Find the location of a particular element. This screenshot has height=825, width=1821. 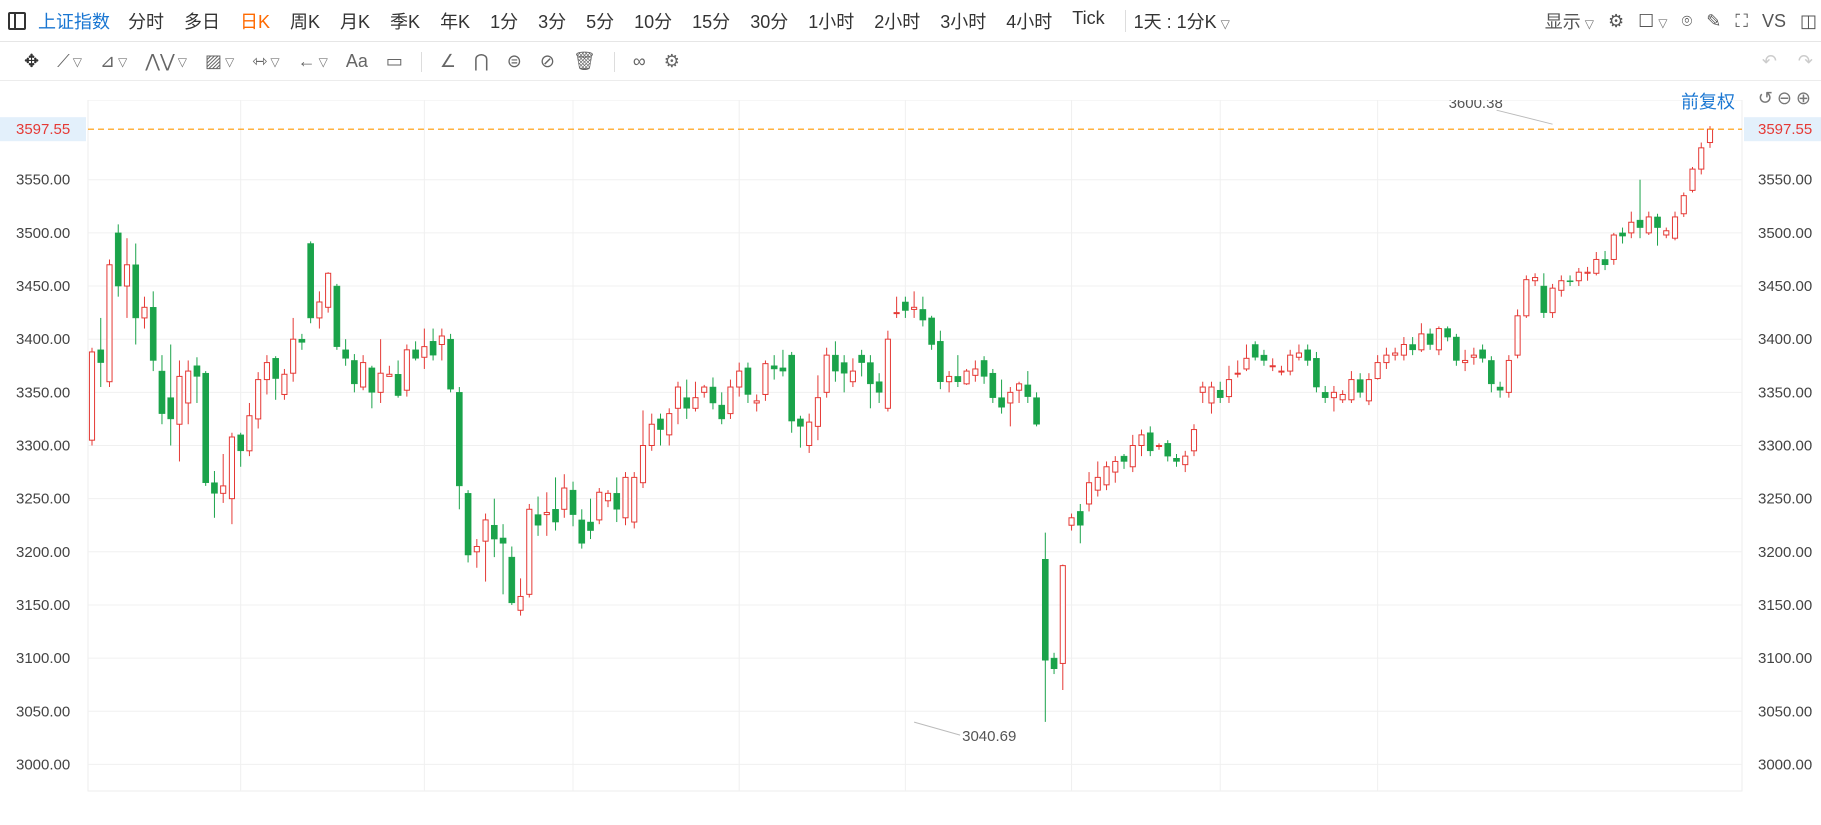

compare-button: VS is located at coordinates (1773, 20).